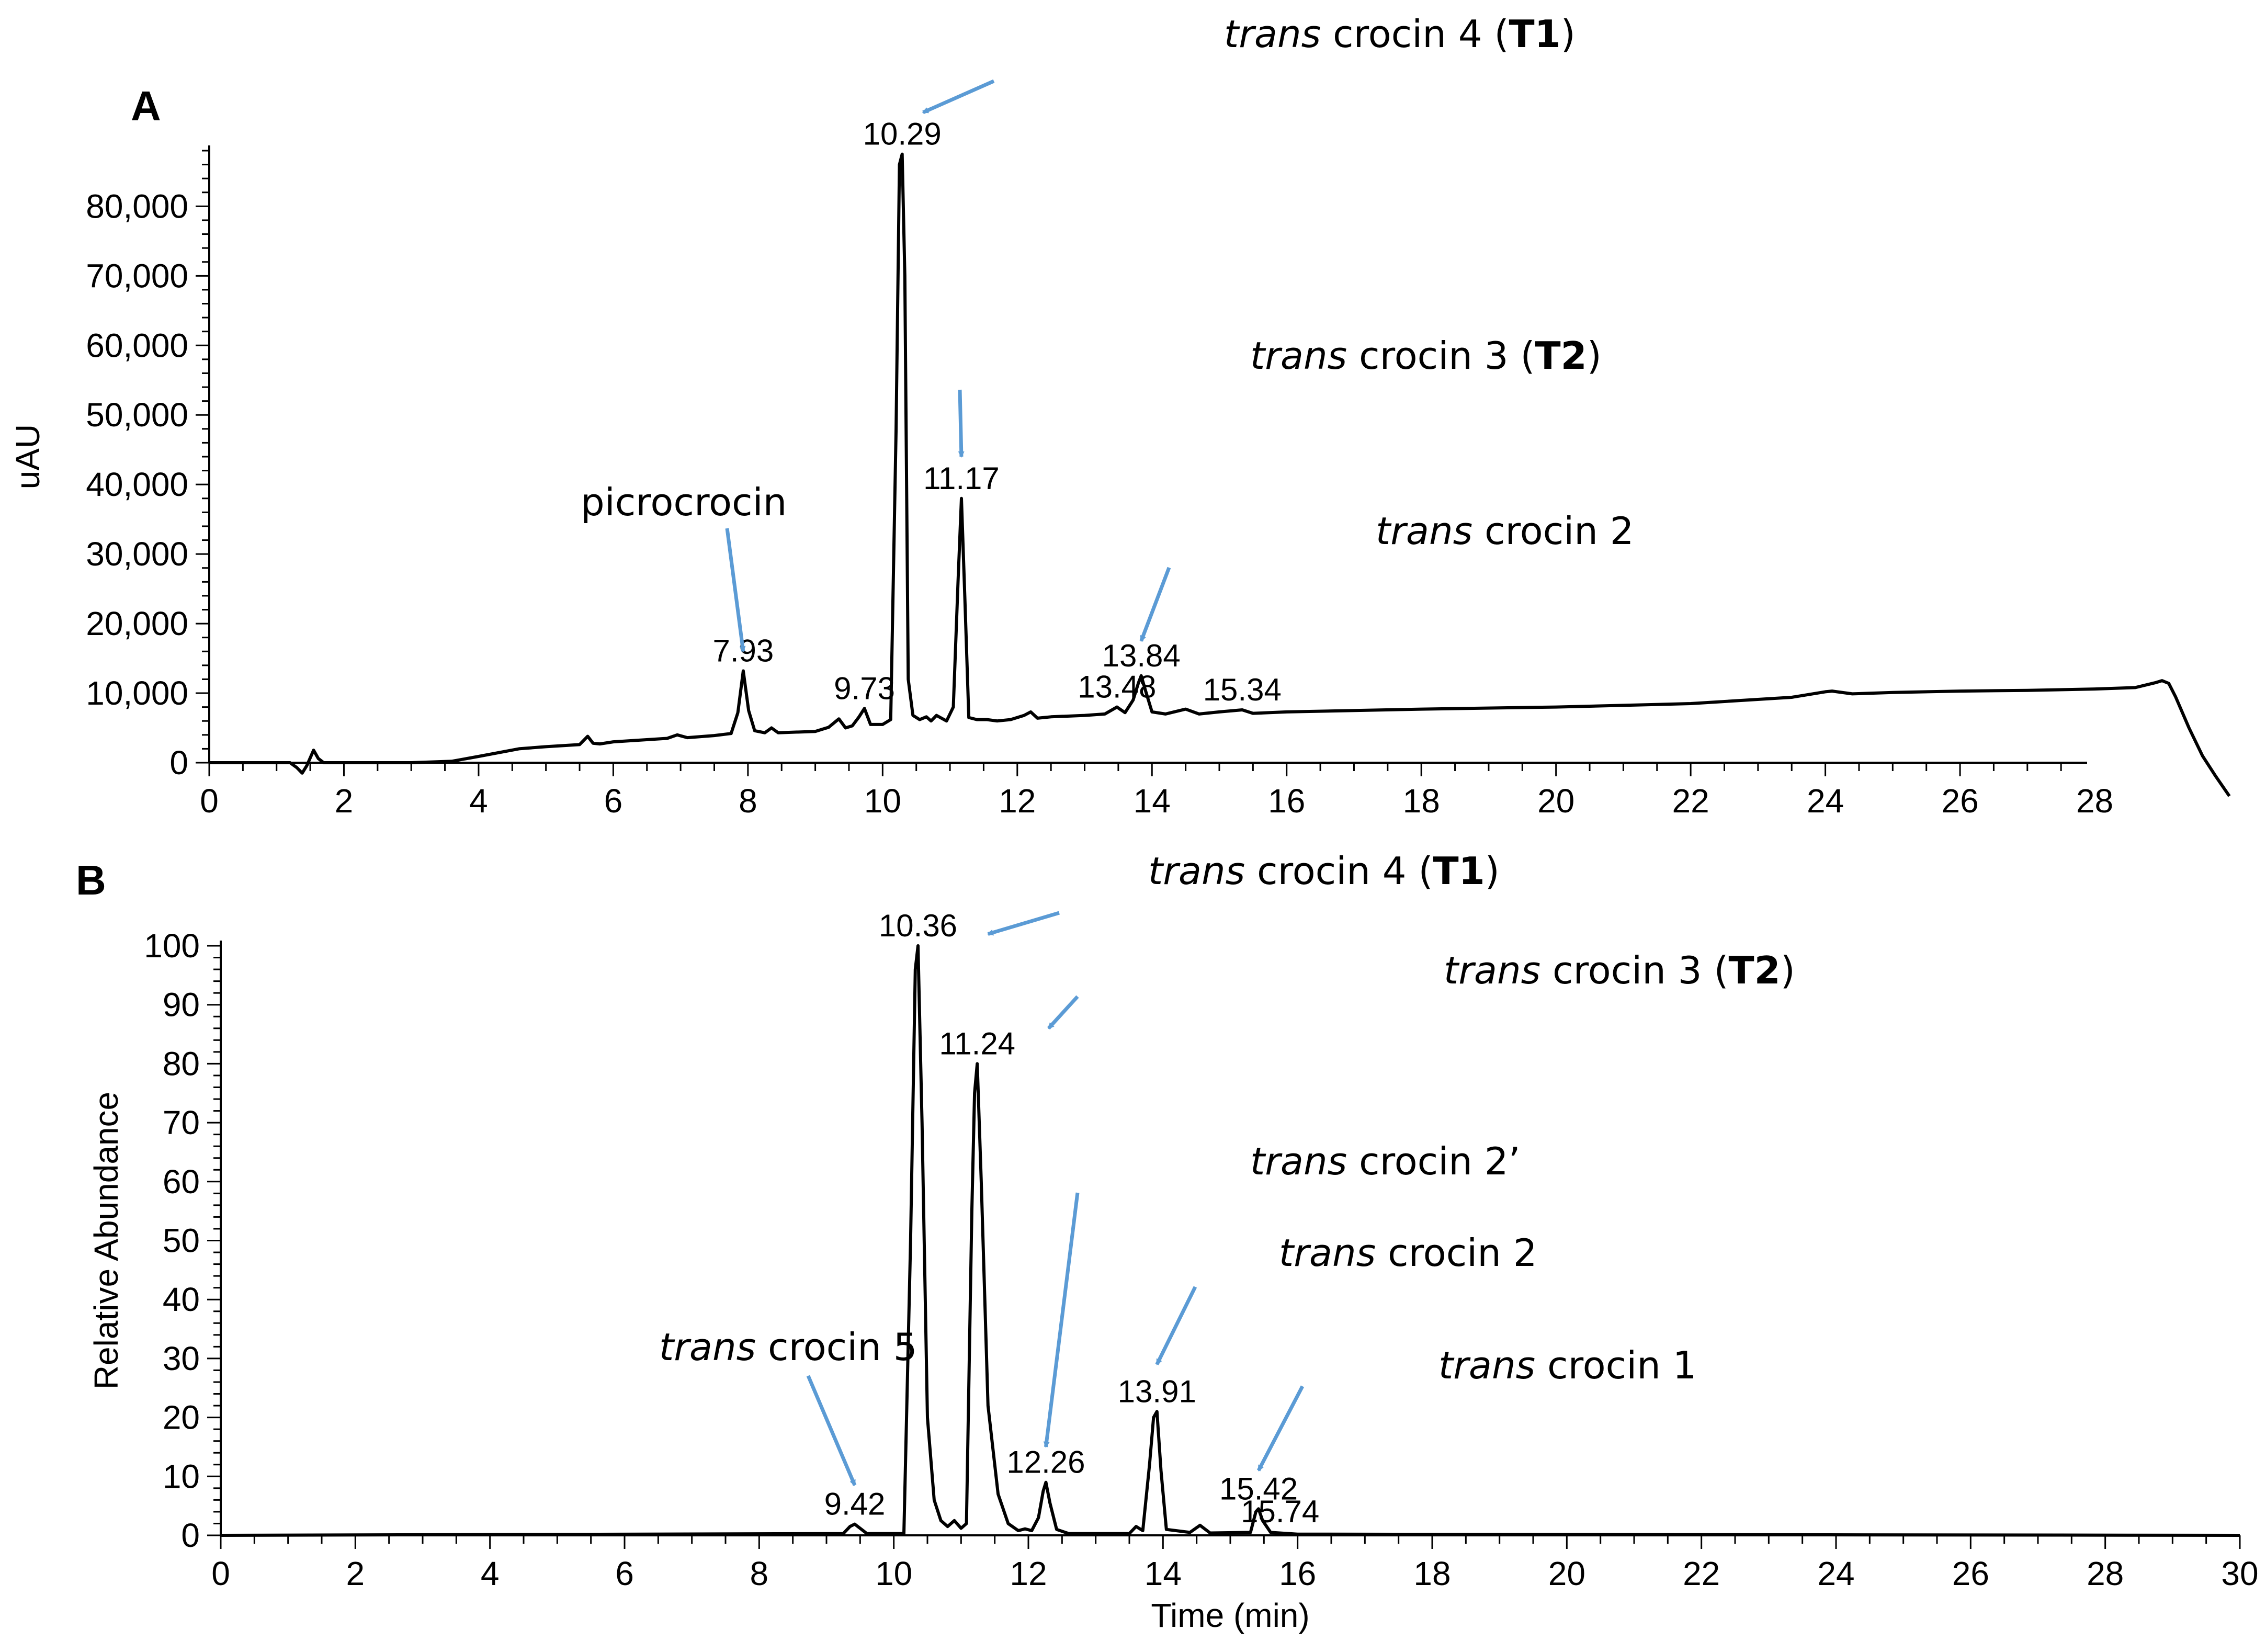 The height and width of the screenshot is (1652, 2266). I want to click on y-tick-label: 80, so click(181, 1063).